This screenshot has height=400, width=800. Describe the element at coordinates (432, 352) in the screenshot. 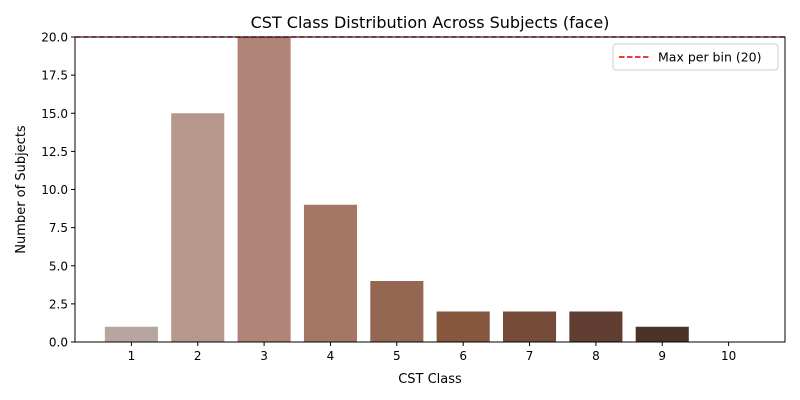

I see `x-axis: 1 2 3 4 5 6 7 8 9 10` at that location.